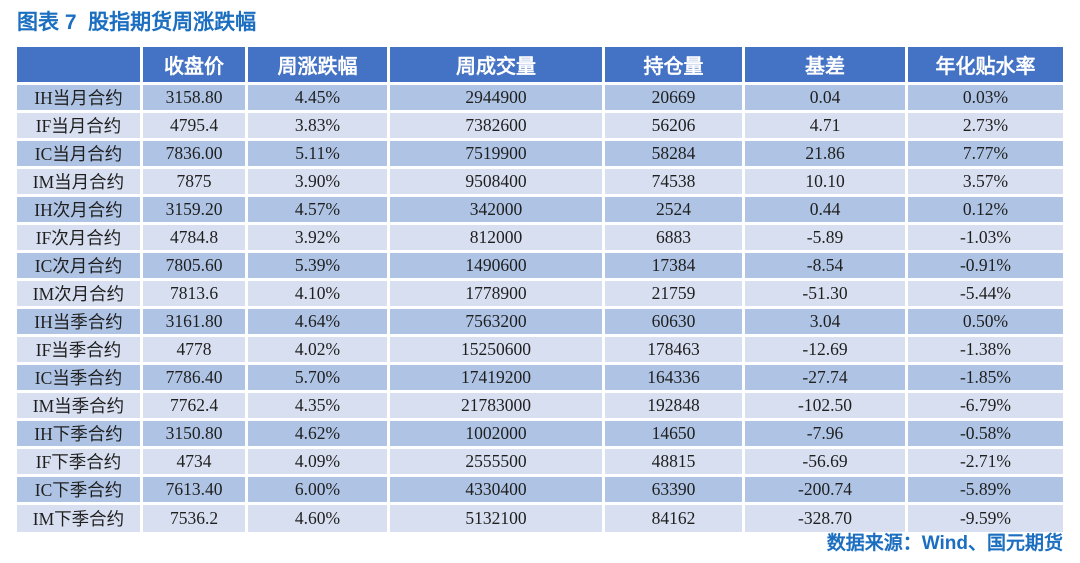 Image resolution: width=1080 pixels, height=563 pixels. I want to click on value-cell: 2555500, so click(497, 463).